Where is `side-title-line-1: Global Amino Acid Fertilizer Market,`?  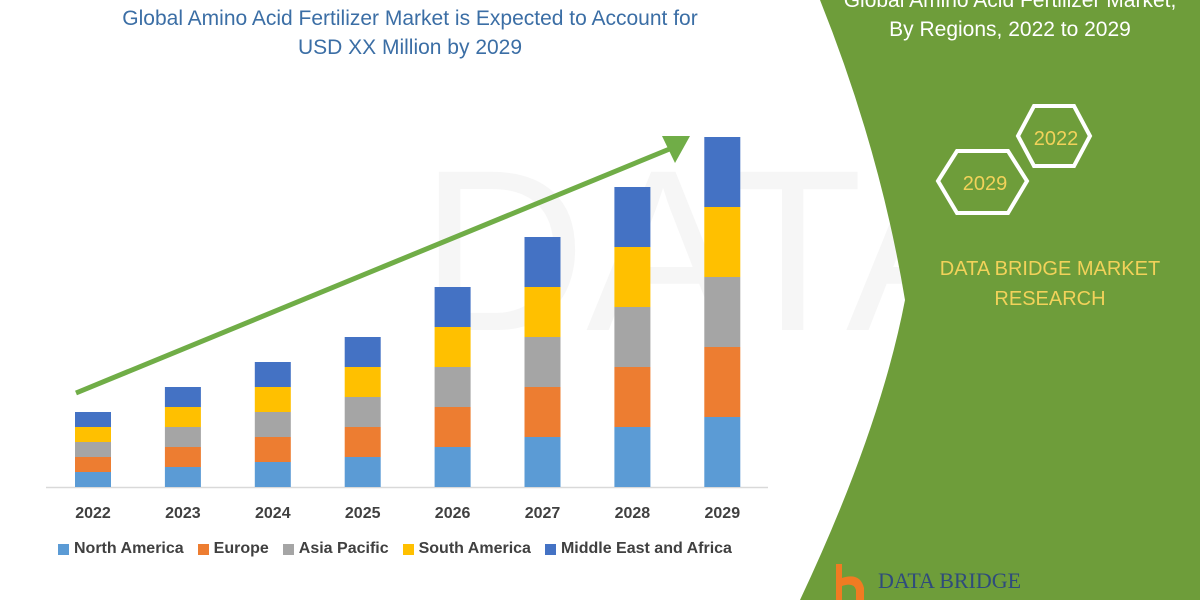 side-title-line-1: Global Amino Acid Fertilizer Market, is located at coordinates (1010, 6).